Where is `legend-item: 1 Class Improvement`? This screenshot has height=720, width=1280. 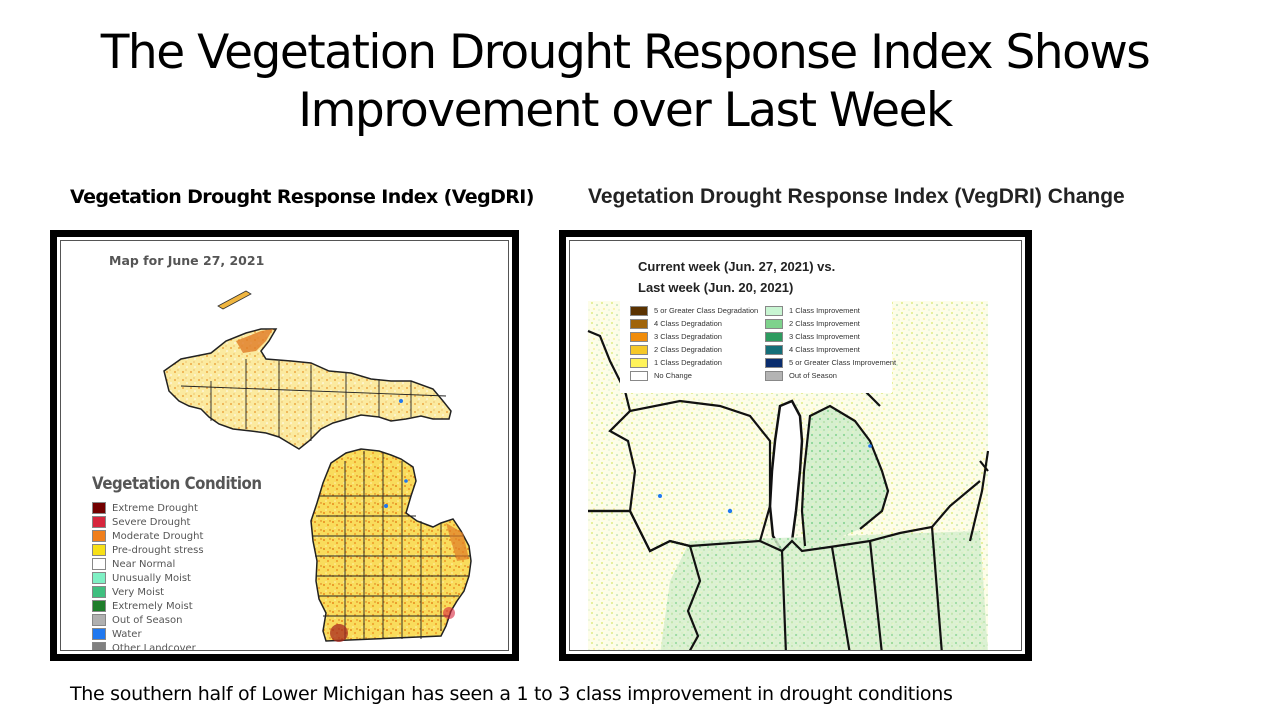 legend-item: 1 Class Improvement is located at coordinates (812, 310).